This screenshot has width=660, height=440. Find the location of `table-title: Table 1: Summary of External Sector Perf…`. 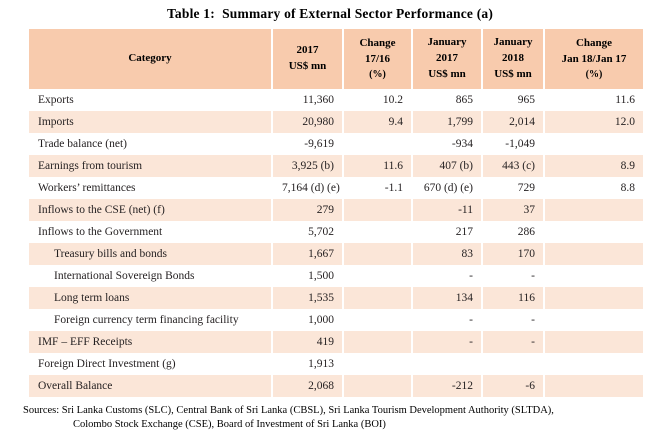

table-title: Table 1: Summary of External Sector Perf… is located at coordinates (330, 13).